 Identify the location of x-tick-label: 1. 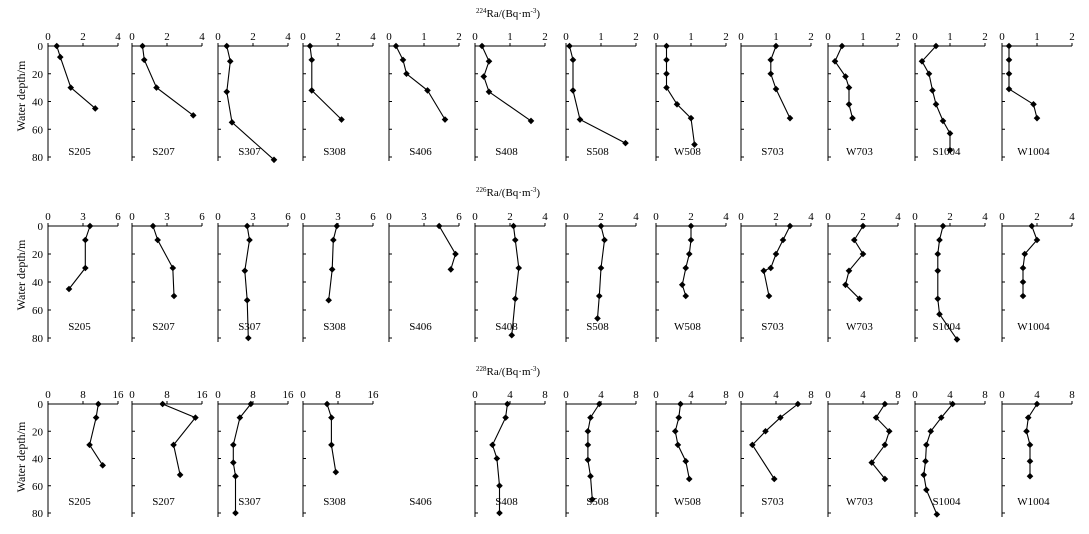
(691, 37).